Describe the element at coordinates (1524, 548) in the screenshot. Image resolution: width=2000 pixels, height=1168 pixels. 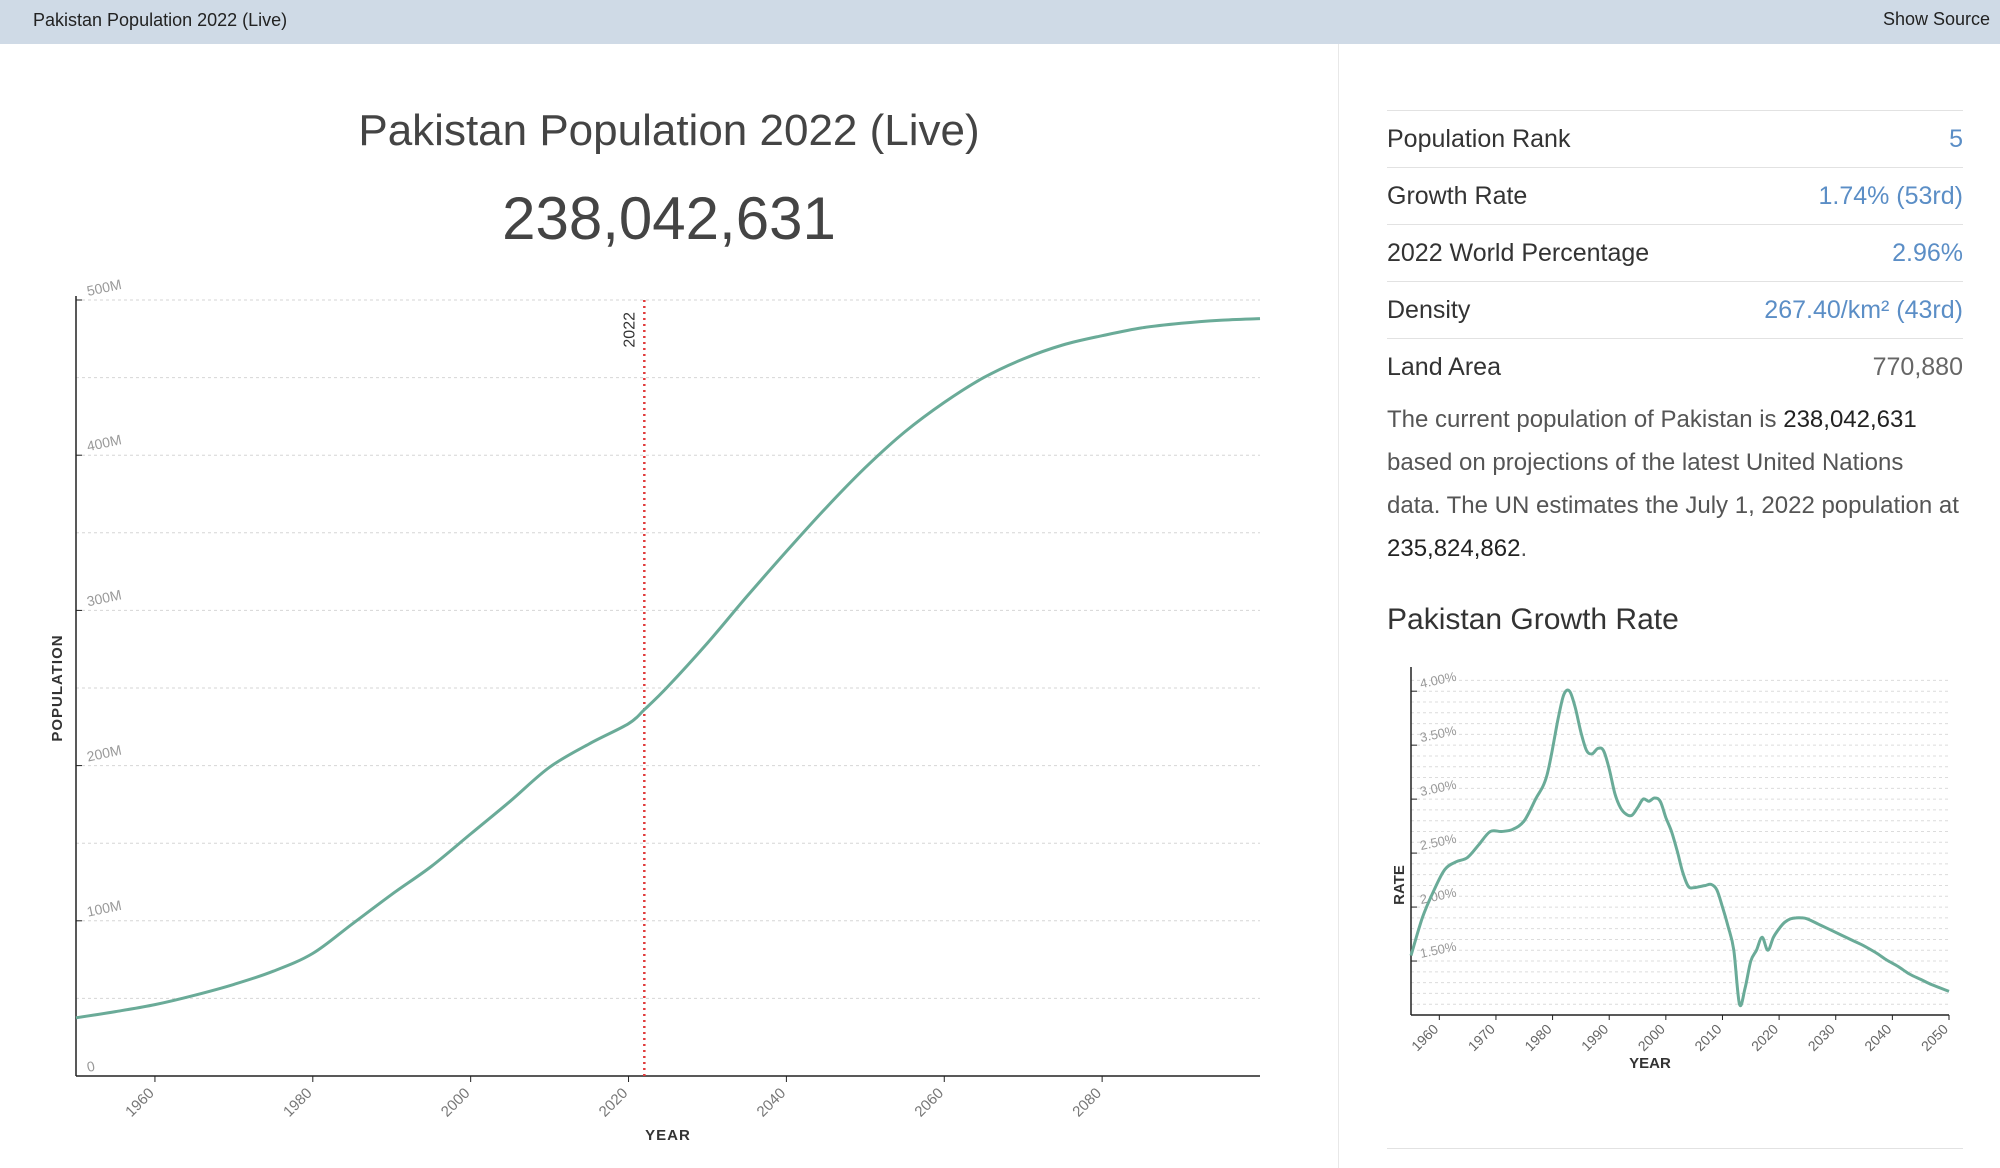
I see `description-text: .` at that location.